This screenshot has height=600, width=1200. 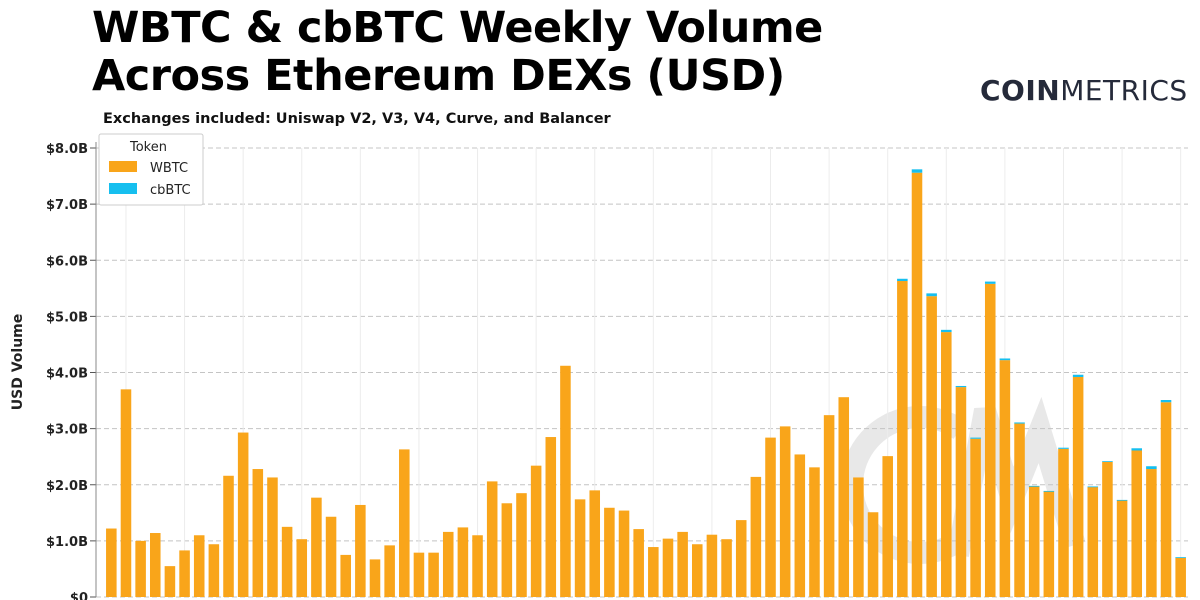 What do you see at coordinates (148, 147) in the screenshot?
I see `legend-title: Token` at bounding box center [148, 147].